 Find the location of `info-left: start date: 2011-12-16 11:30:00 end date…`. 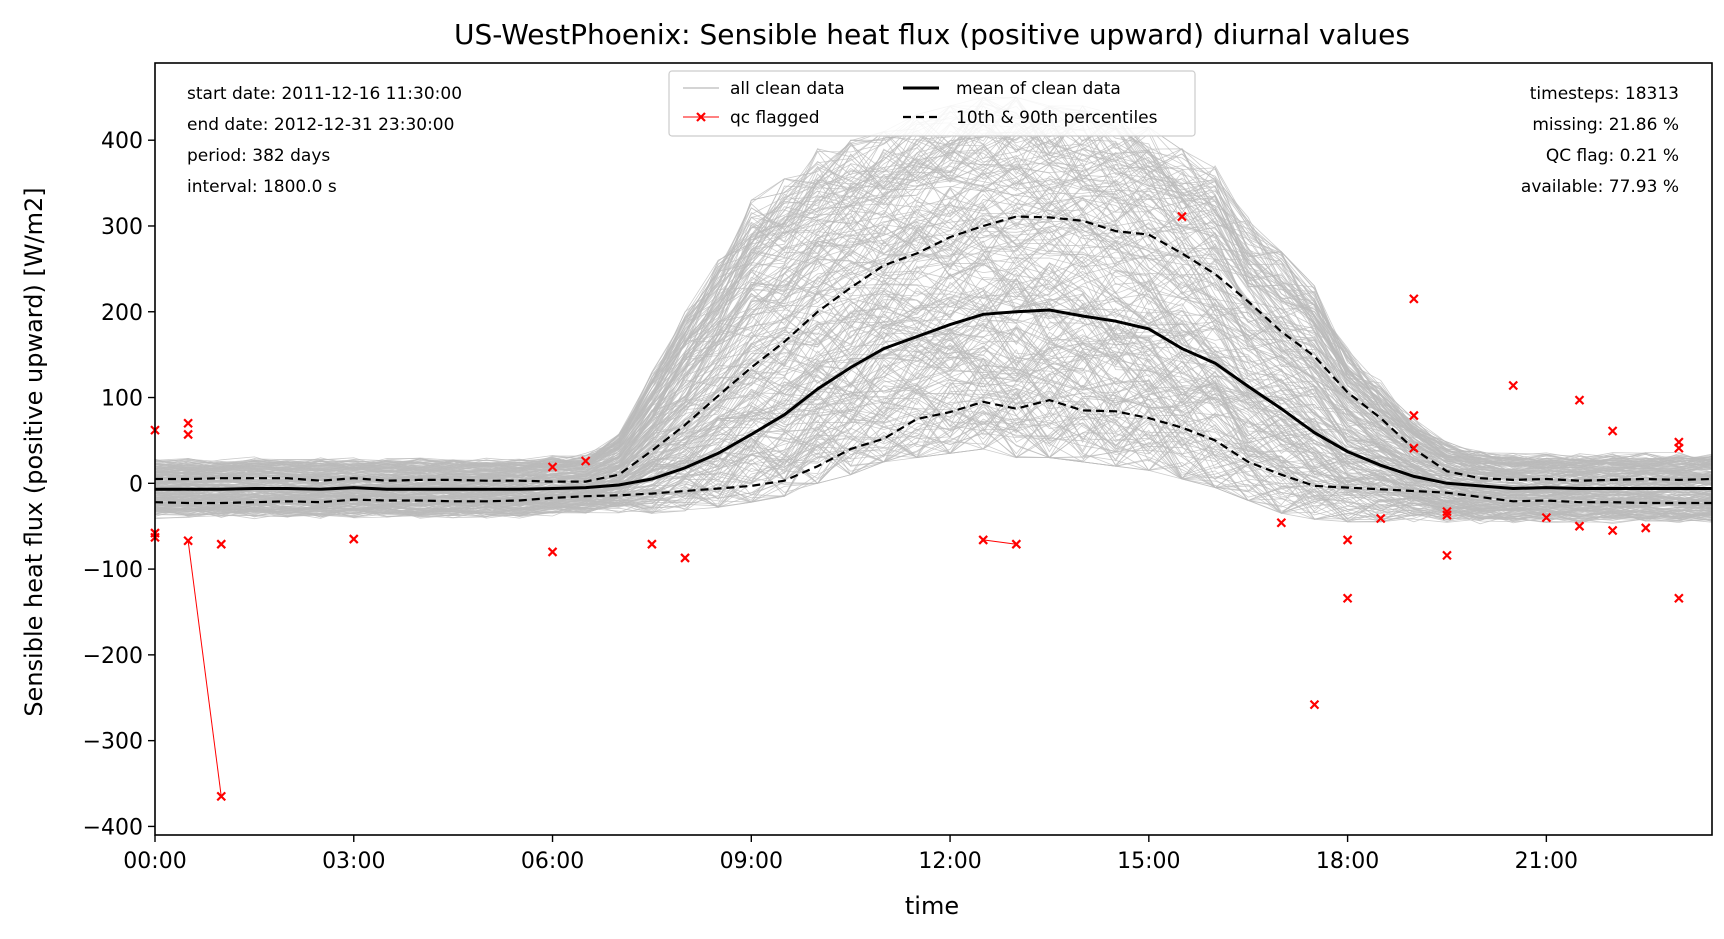

info-left: start date: 2011-12-16 11:30:00 end date… is located at coordinates (324, 140).